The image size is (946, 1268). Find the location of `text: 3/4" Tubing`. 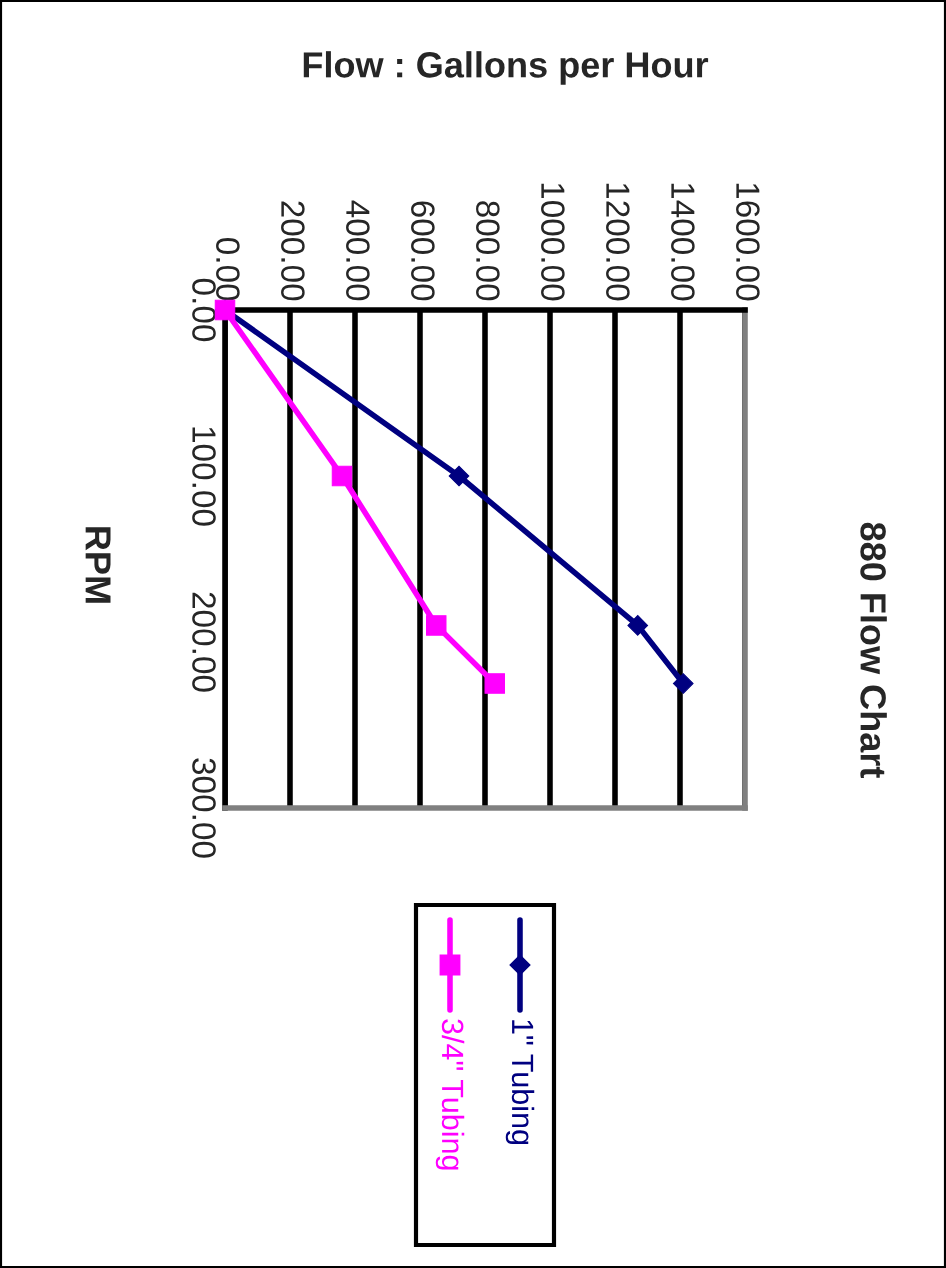

text: 3/4" Tubing is located at coordinates (450, 1094).